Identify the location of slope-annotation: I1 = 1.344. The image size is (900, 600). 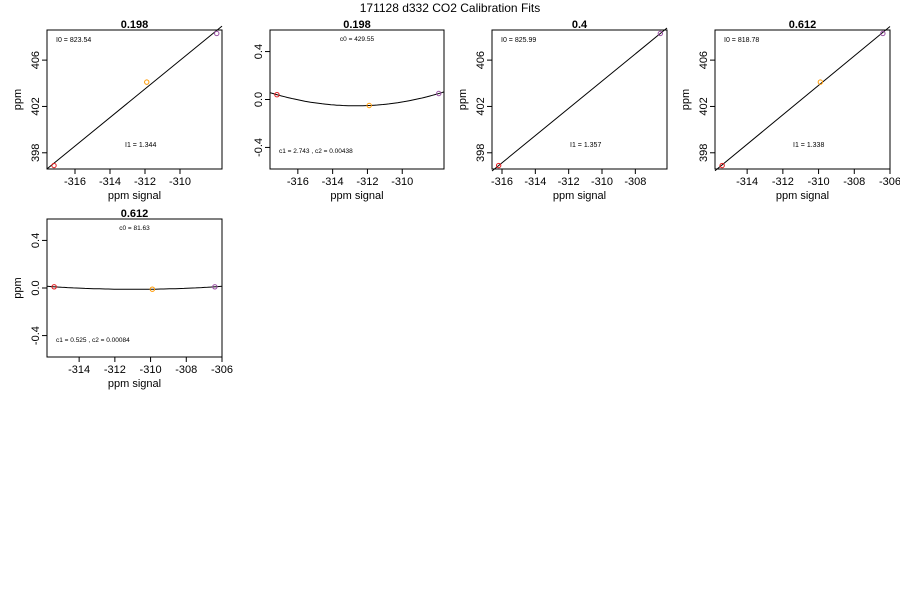
(140, 145).